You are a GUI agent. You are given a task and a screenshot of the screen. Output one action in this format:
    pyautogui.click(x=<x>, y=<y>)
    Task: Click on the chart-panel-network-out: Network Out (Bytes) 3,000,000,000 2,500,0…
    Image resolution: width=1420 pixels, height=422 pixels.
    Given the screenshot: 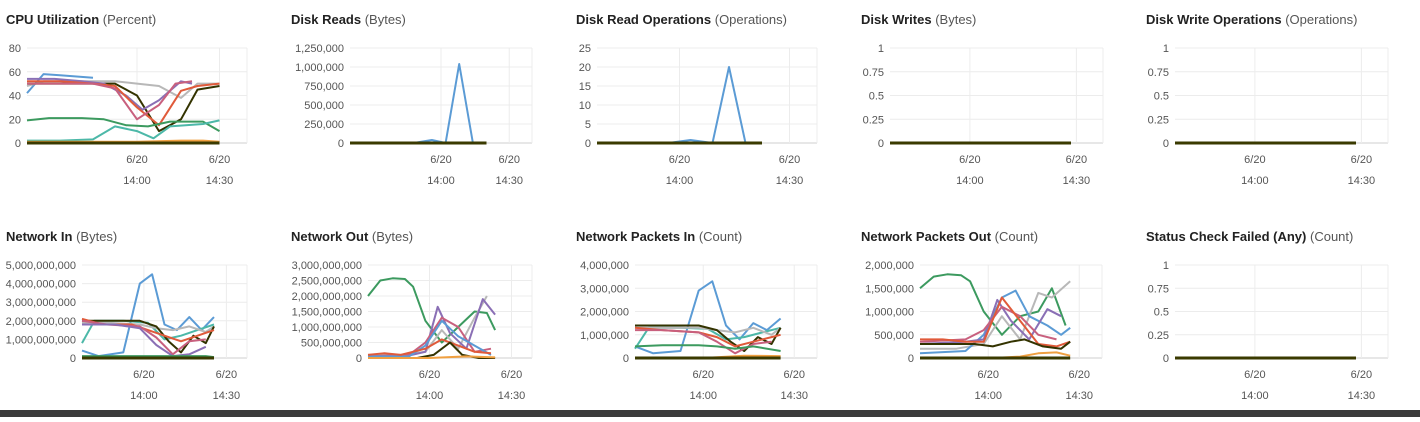 What is the action you would take?
    pyautogui.click(x=427, y=319)
    